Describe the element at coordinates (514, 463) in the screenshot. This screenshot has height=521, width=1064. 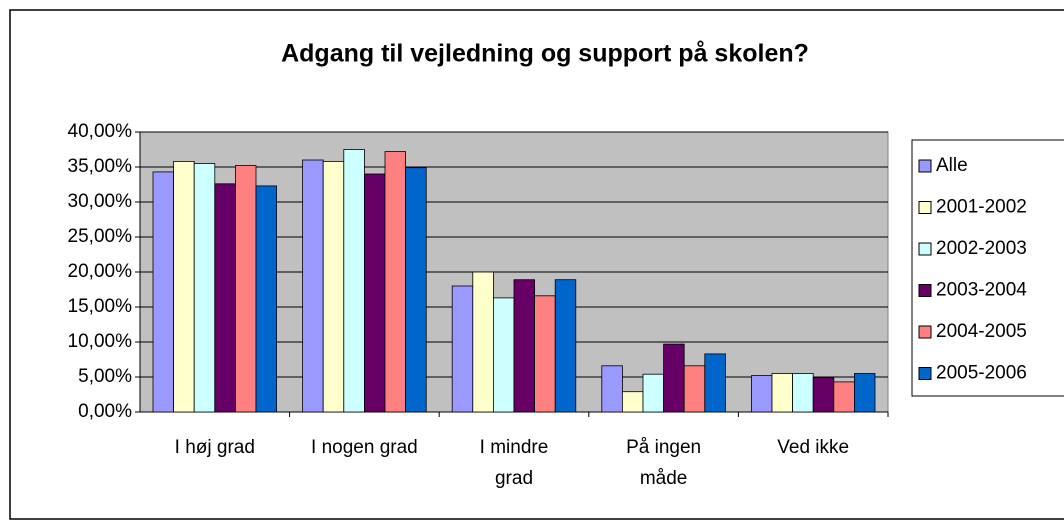
I see `x-tick-label: I mindre grad` at that location.